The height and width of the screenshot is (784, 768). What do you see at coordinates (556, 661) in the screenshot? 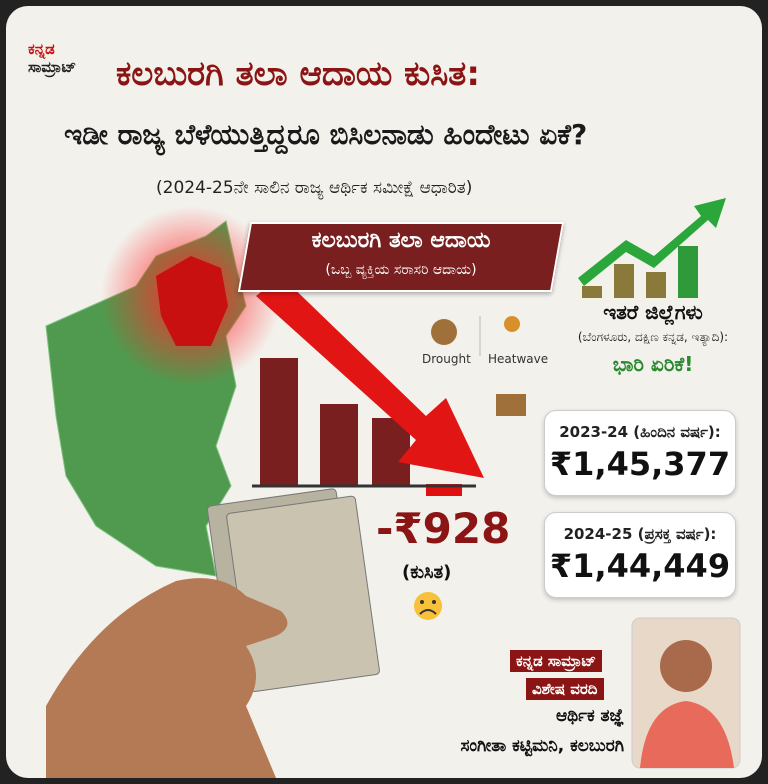
I see `byline-brand: ಕನ್ನಡ ಸಾಮ್ರಾಟ್` at bounding box center [556, 661].